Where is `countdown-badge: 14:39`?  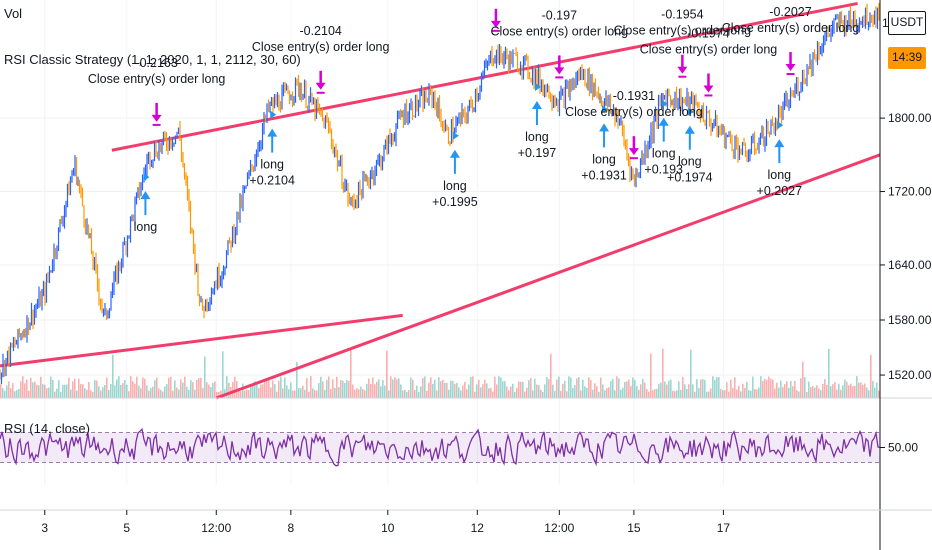 countdown-badge: 14:39 is located at coordinates (907, 58).